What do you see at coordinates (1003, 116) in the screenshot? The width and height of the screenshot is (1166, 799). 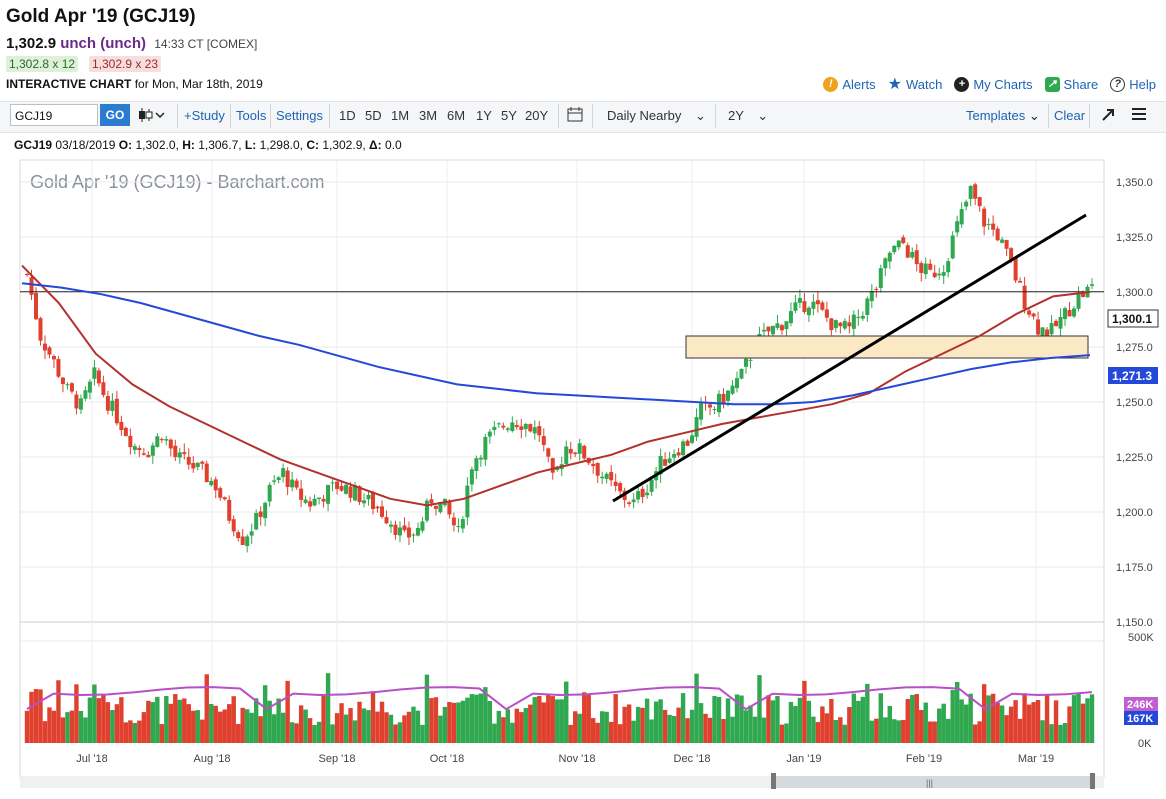 I see `templates-select: Templates ⌄` at bounding box center [1003, 116].